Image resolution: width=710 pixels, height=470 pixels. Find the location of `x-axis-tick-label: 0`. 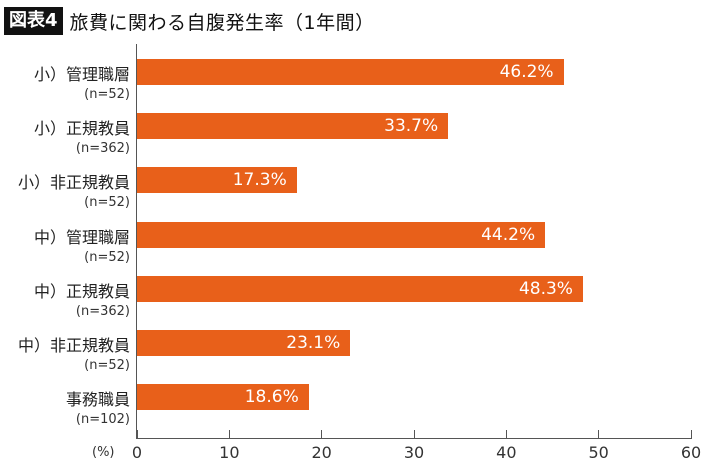

x-axis-tick-label: 0 is located at coordinates (137, 452).